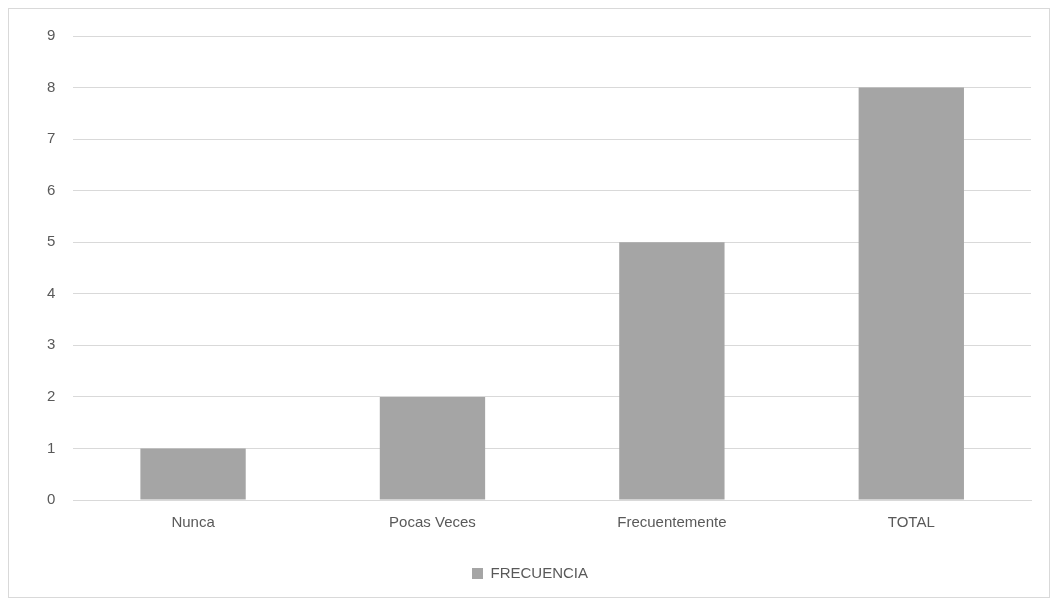 This screenshot has height=604, width=1058. I want to click on y-tick-label: 2, so click(51, 396).